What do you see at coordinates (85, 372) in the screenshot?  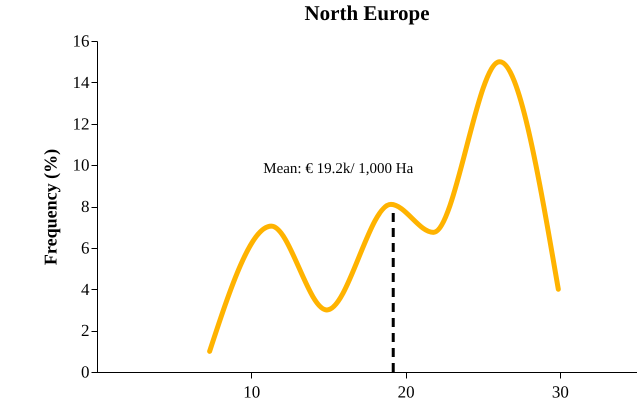 I see `y-tick-label: 0` at bounding box center [85, 372].